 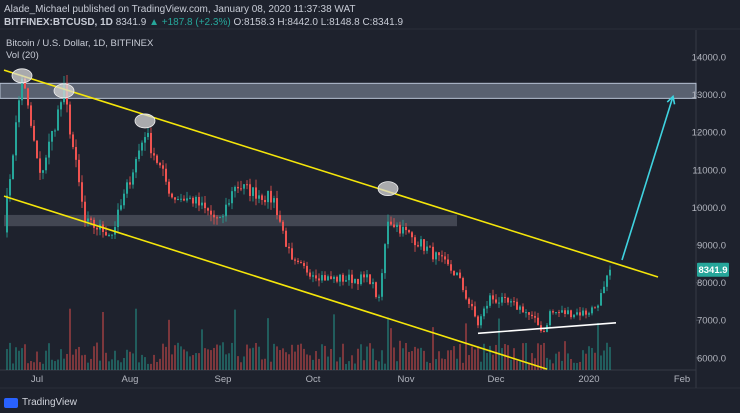 What do you see at coordinates (709, 133) in the screenshot?
I see `price-tick-label: 12000.0` at bounding box center [709, 133].